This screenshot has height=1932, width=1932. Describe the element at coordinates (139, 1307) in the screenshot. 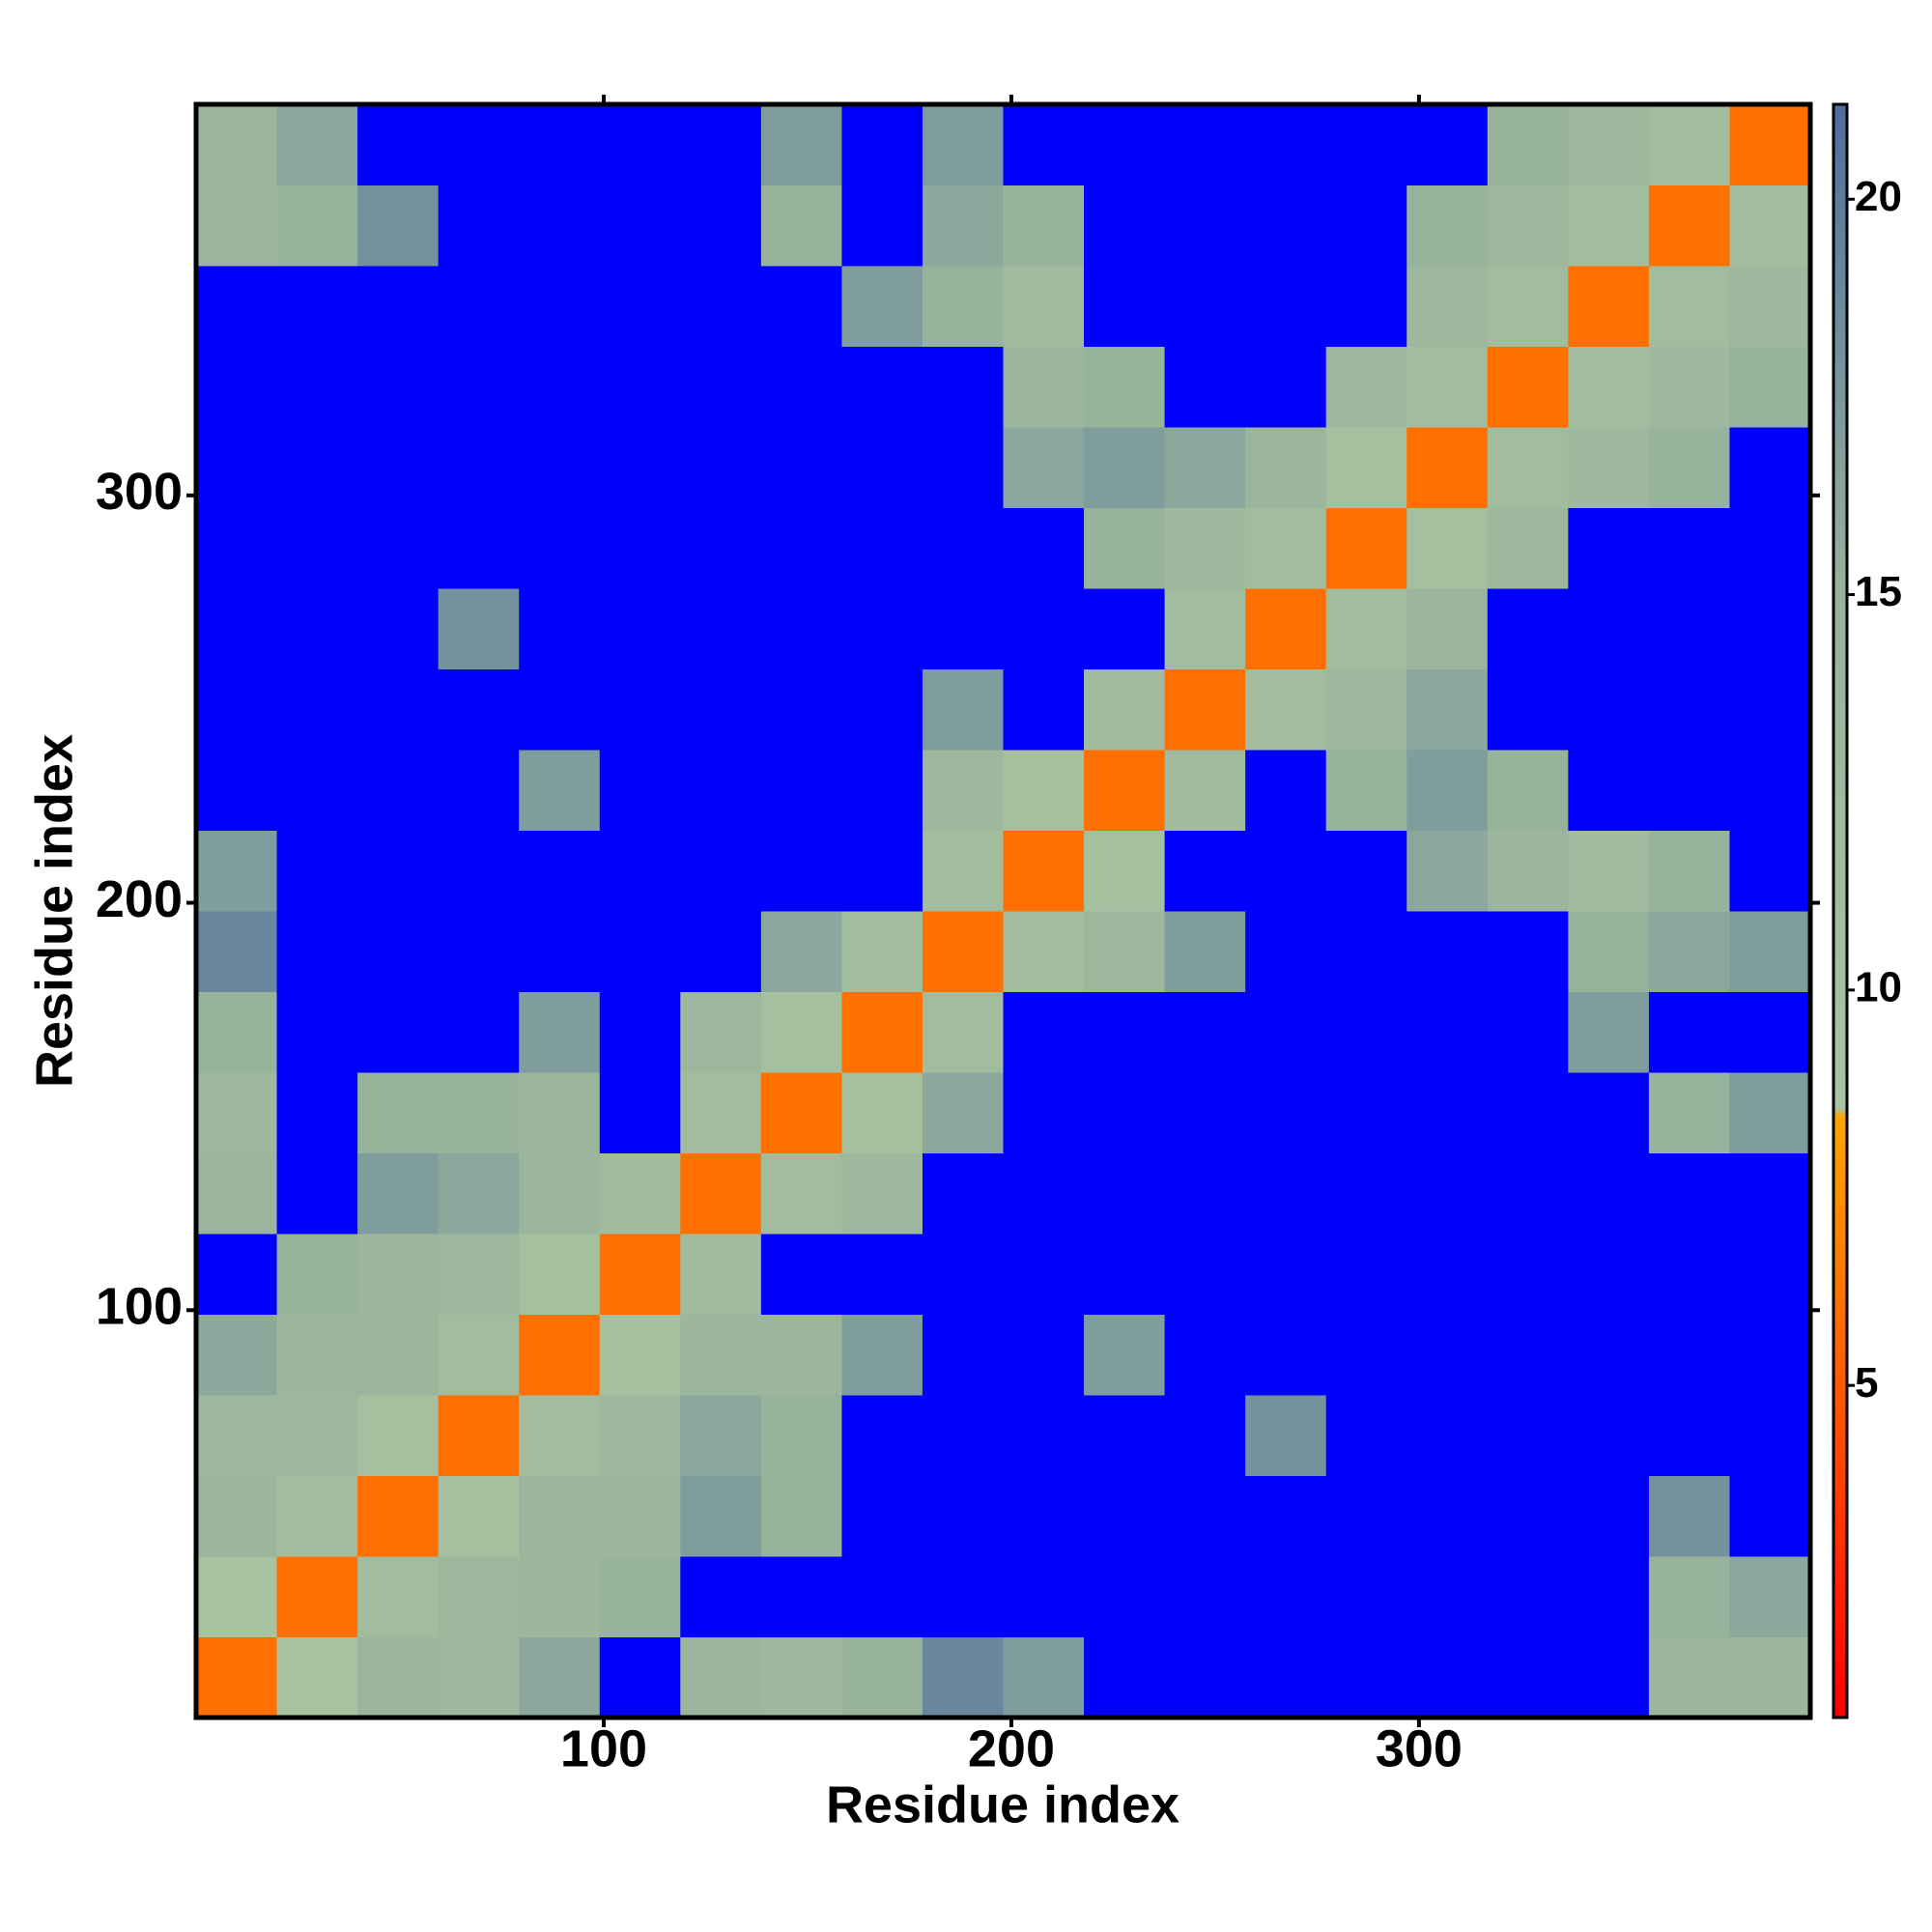

I see `y-tick-label: 100` at that location.